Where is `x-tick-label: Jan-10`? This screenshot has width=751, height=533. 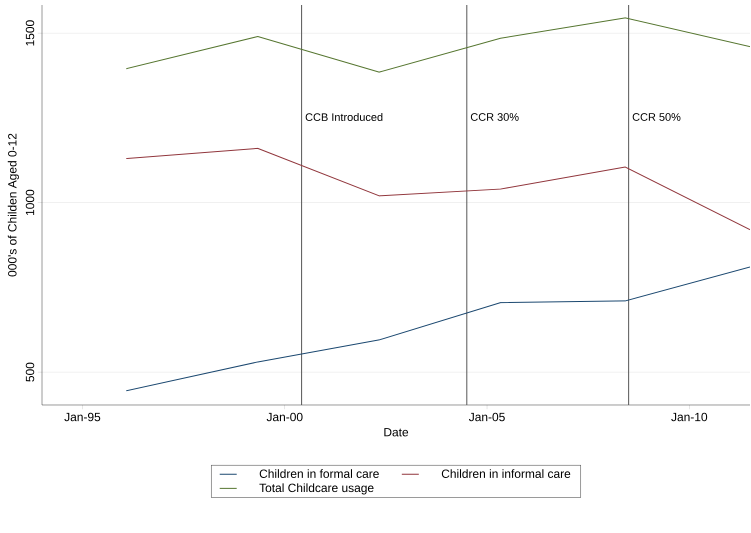 x-tick-label: Jan-10 is located at coordinates (689, 417).